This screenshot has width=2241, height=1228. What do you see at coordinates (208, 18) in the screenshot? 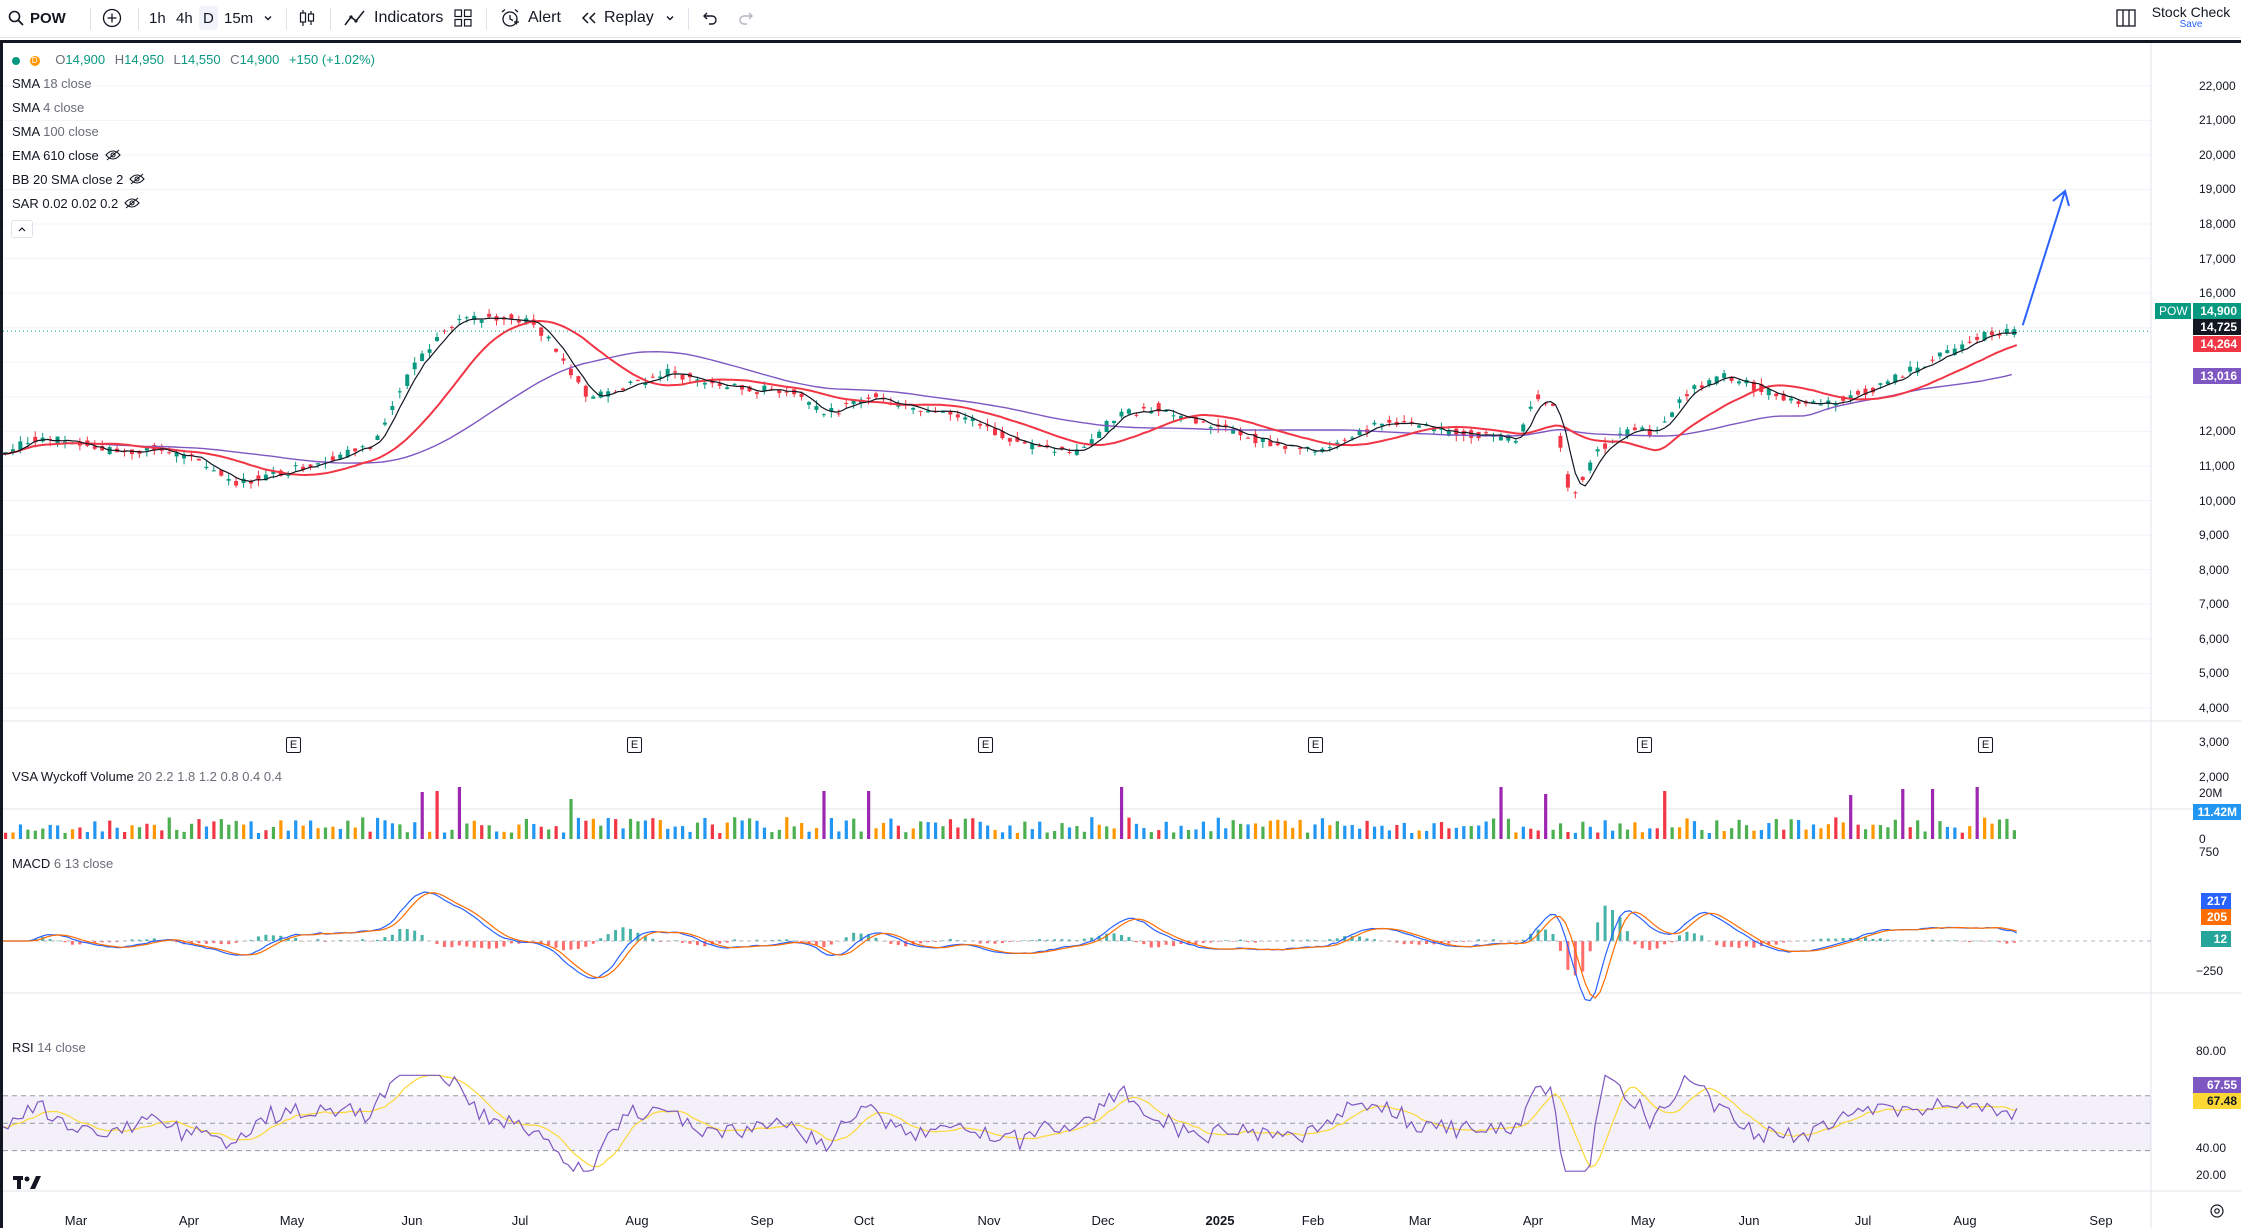
I see `interval-d-selected: D` at bounding box center [208, 18].